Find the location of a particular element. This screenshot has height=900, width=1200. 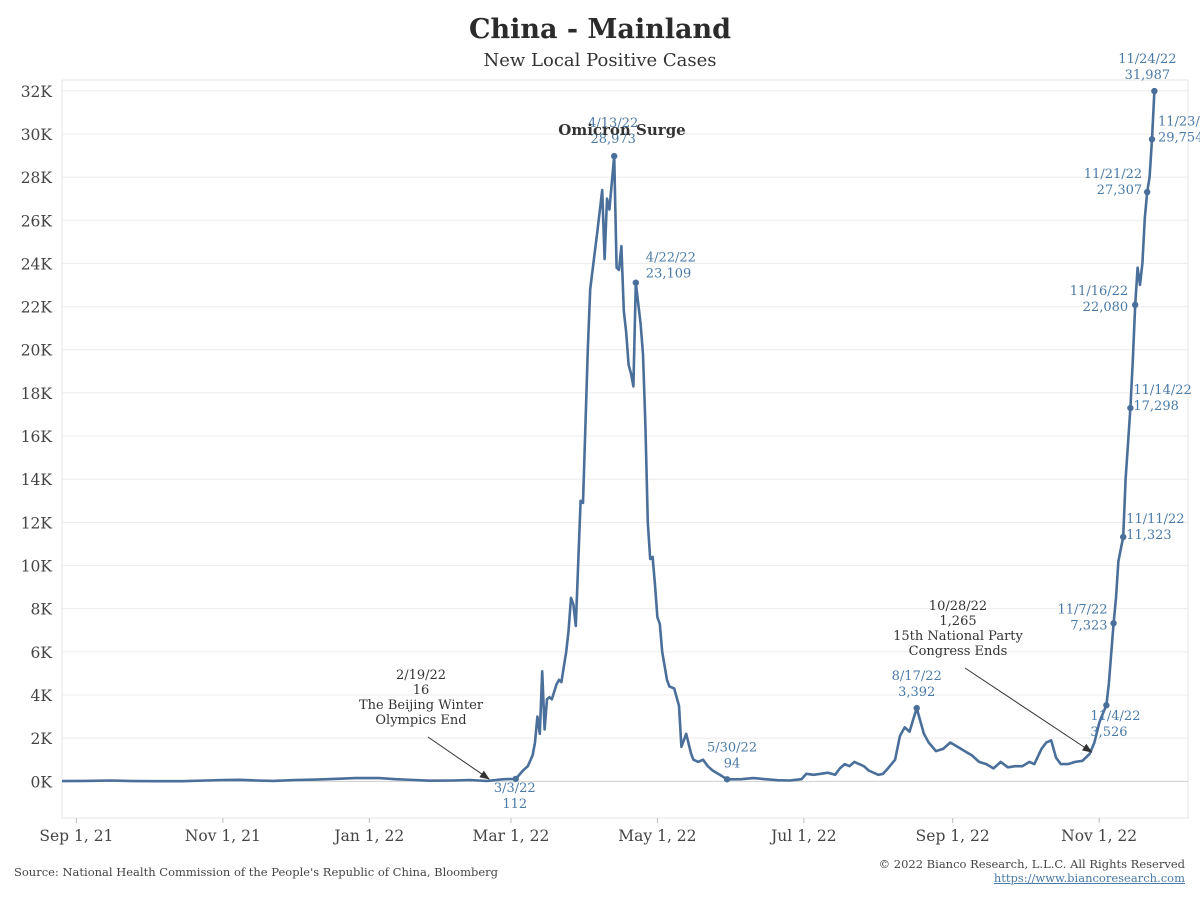

point-date-label: 8/17/22 is located at coordinates (917, 676).